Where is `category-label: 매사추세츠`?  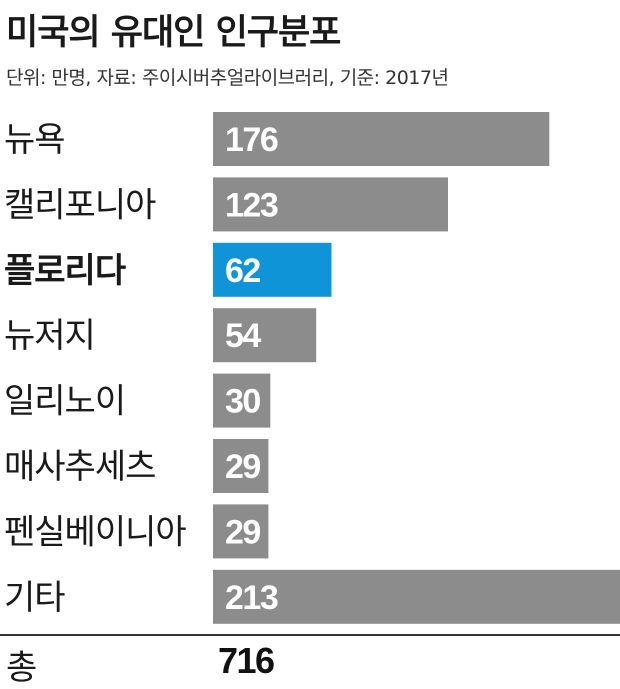 category-label: 매사추세츠 is located at coordinates (79, 467).